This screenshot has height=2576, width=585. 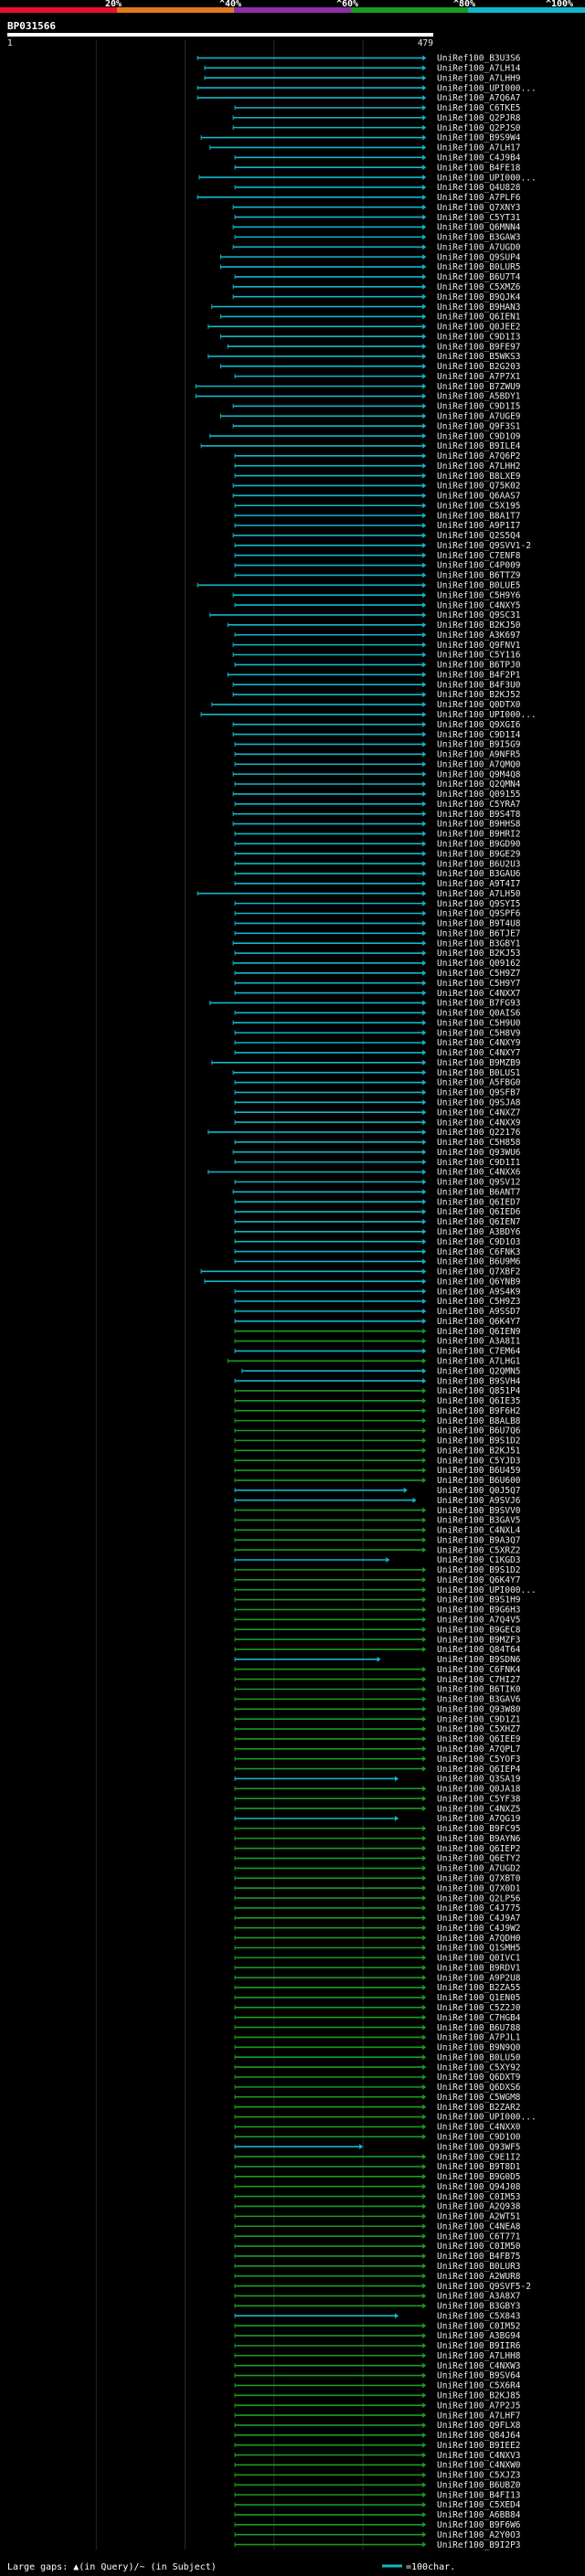 I want to click on hit-label: UniRef100_C4NXX7, so click(x=479, y=994).